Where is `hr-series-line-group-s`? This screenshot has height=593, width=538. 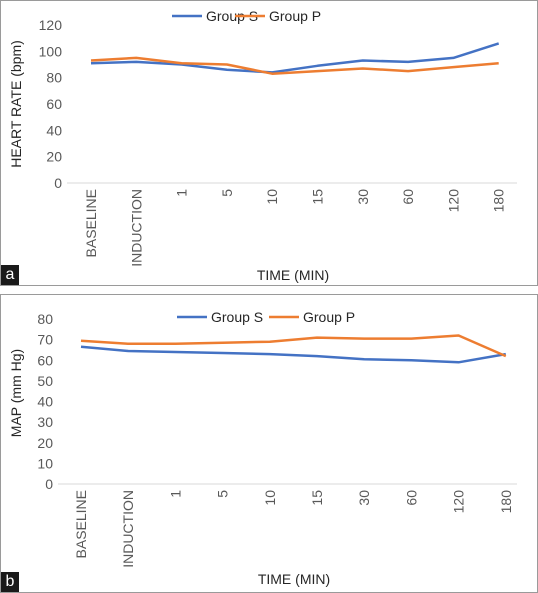 hr-series-line-group-s is located at coordinates (295, 58).